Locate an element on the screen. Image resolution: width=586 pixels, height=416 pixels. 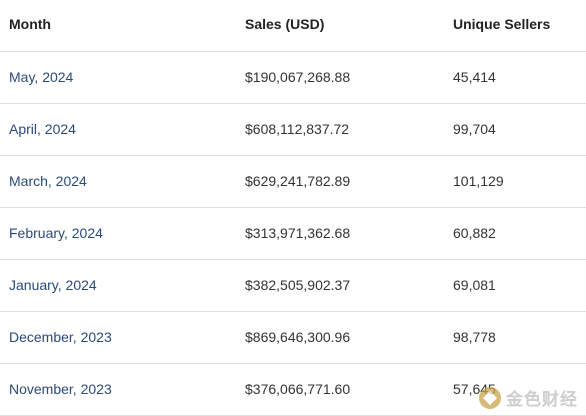
table-row: December, 2023 $869,646,300.96 98,778 is located at coordinates (293, 338).